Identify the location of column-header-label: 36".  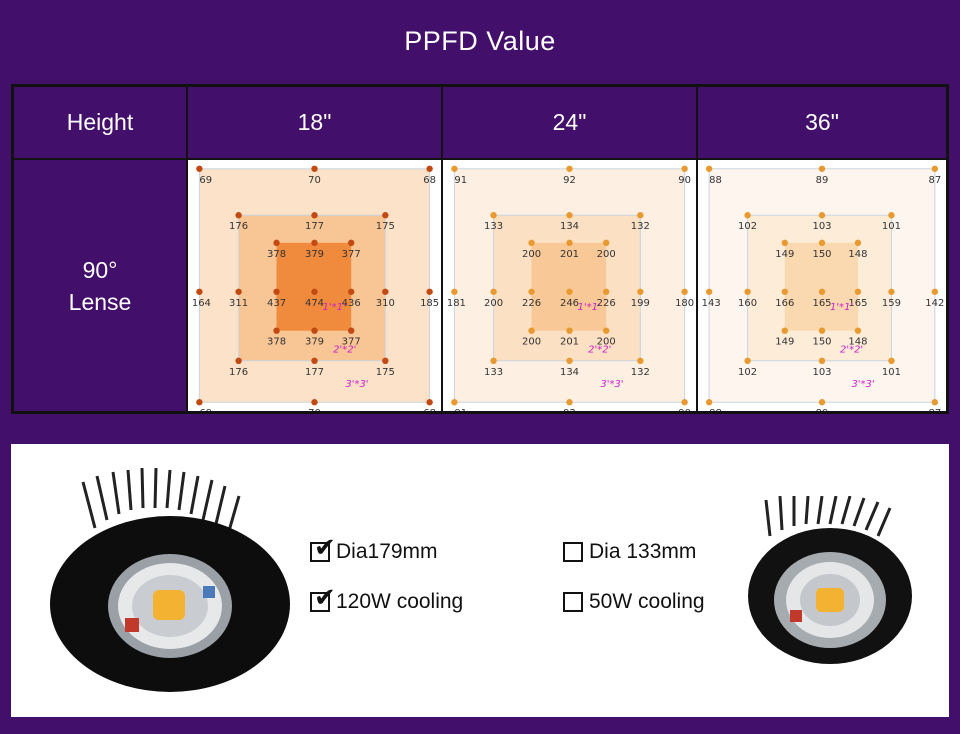
(822, 122).